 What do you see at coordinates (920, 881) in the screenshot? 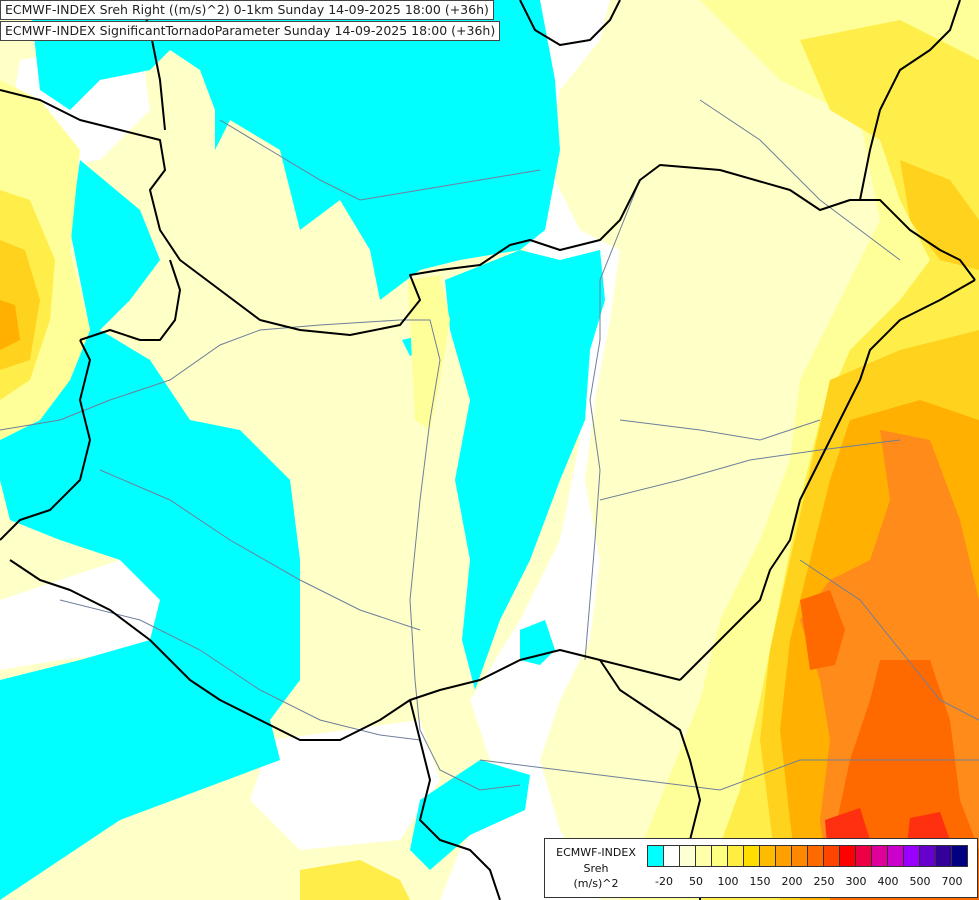
I see `legend-tick-label: 500` at bounding box center [920, 881].